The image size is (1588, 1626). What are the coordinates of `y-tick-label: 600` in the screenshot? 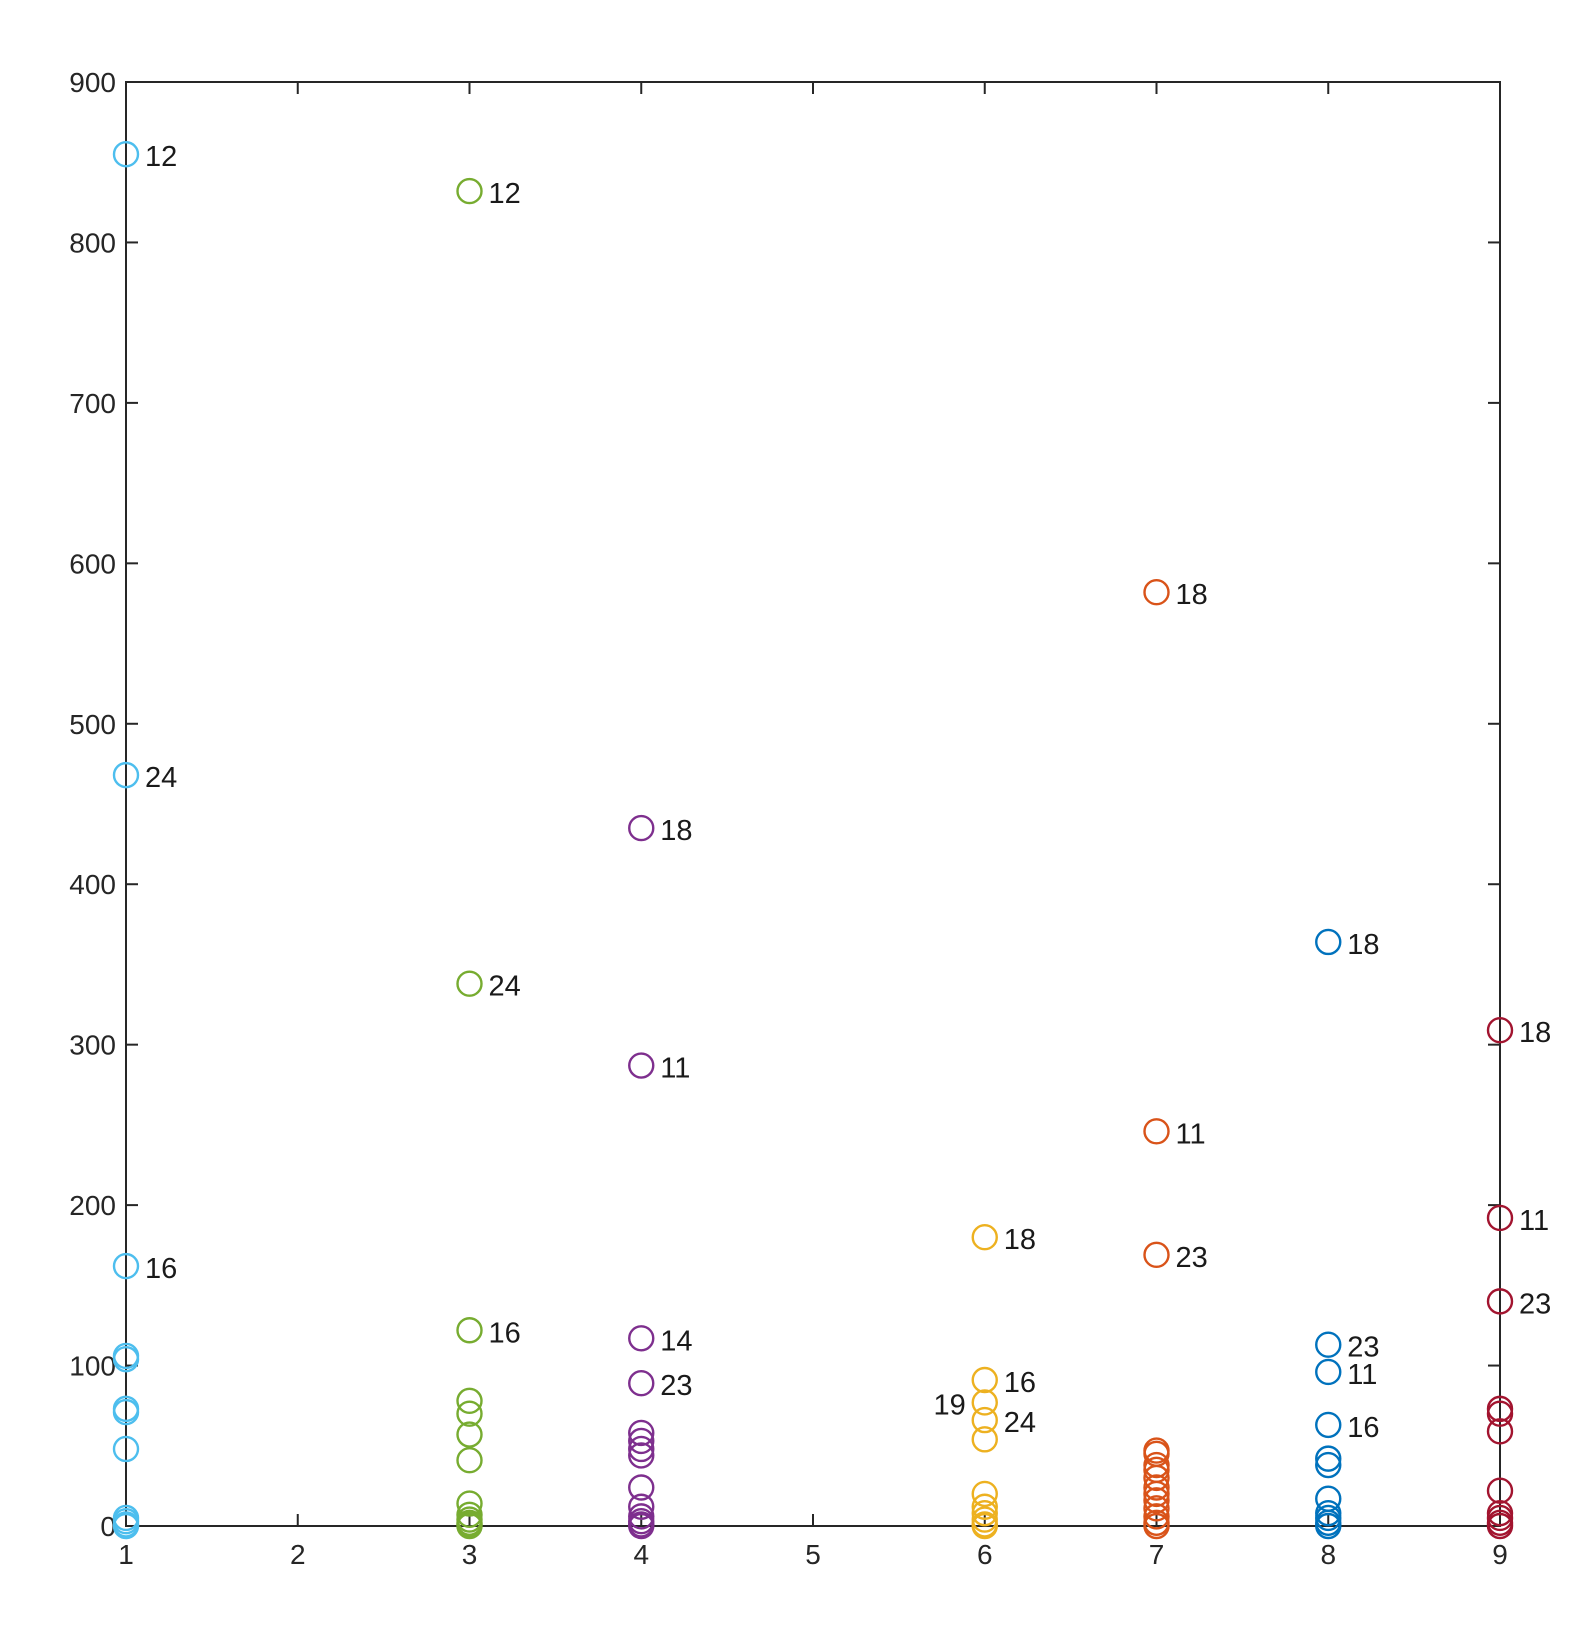 It's located at (92, 563).